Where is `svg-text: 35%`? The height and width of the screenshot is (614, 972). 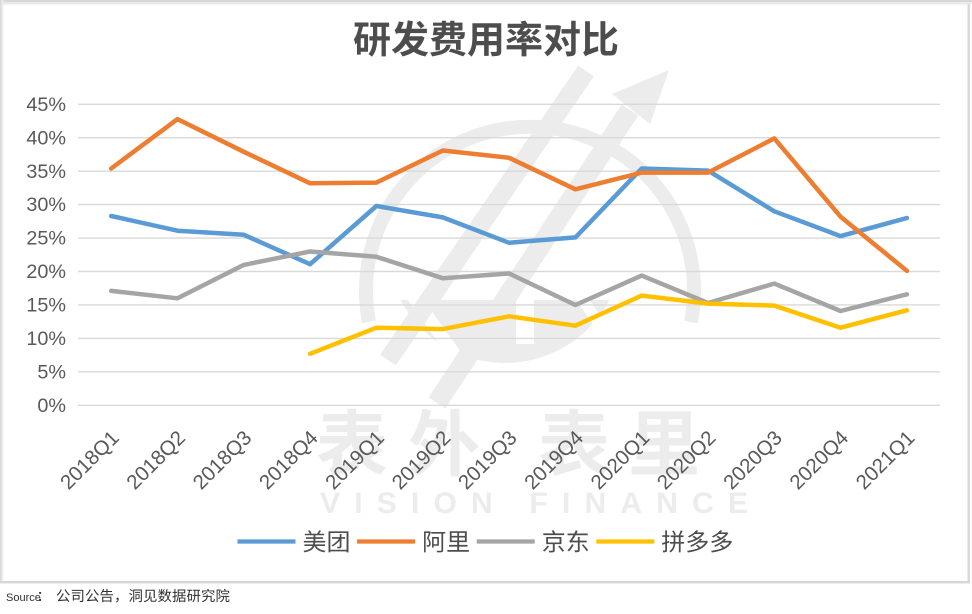 svg-text: 35% is located at coordinates (46, 172).